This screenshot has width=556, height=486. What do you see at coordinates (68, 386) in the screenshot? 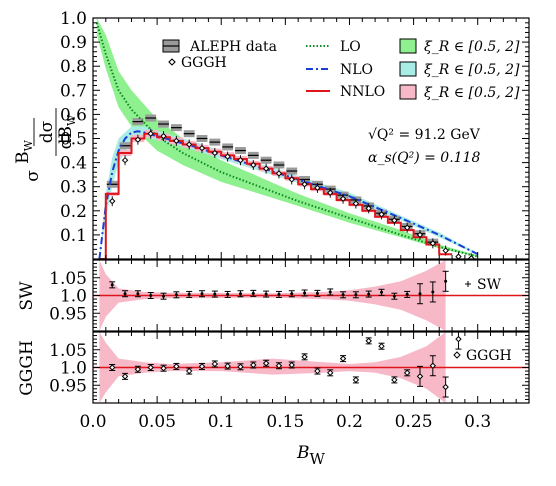
I see `ratio-y-tick-label: 0.95` at bounding box center [68, 386].